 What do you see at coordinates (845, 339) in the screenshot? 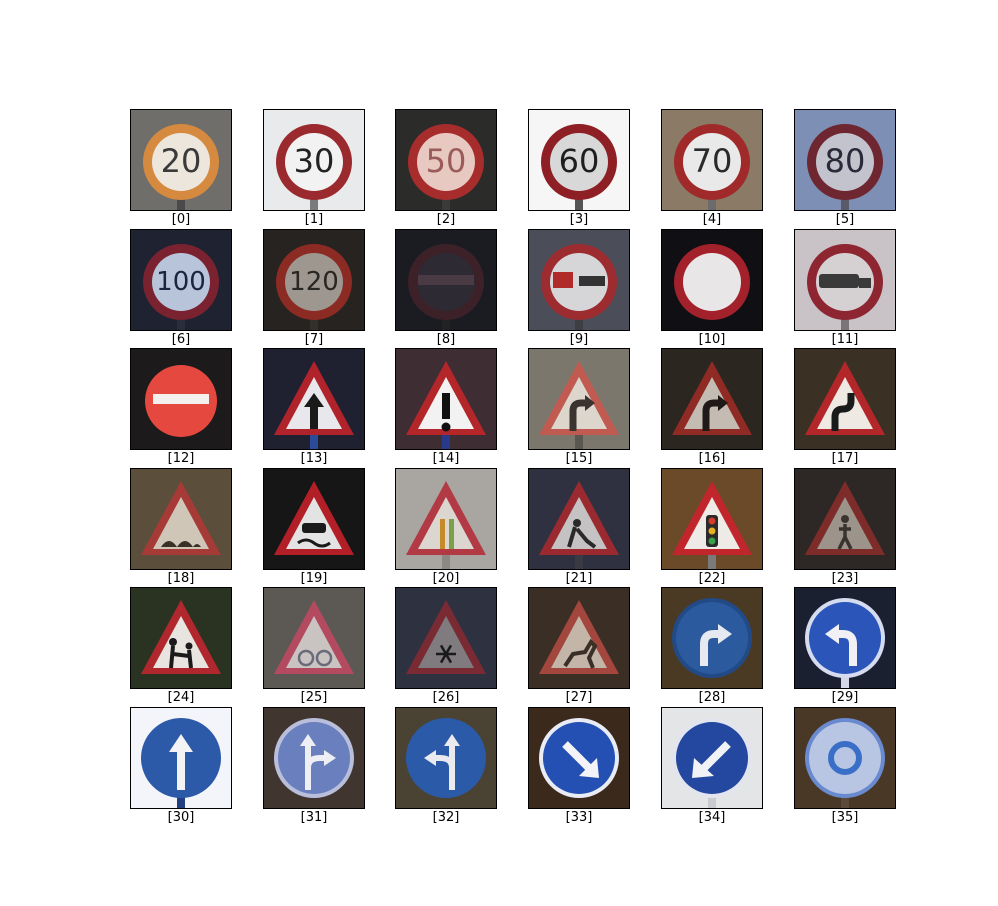
I see `tile-index-label: [11]` at bounding box center [845, 339].